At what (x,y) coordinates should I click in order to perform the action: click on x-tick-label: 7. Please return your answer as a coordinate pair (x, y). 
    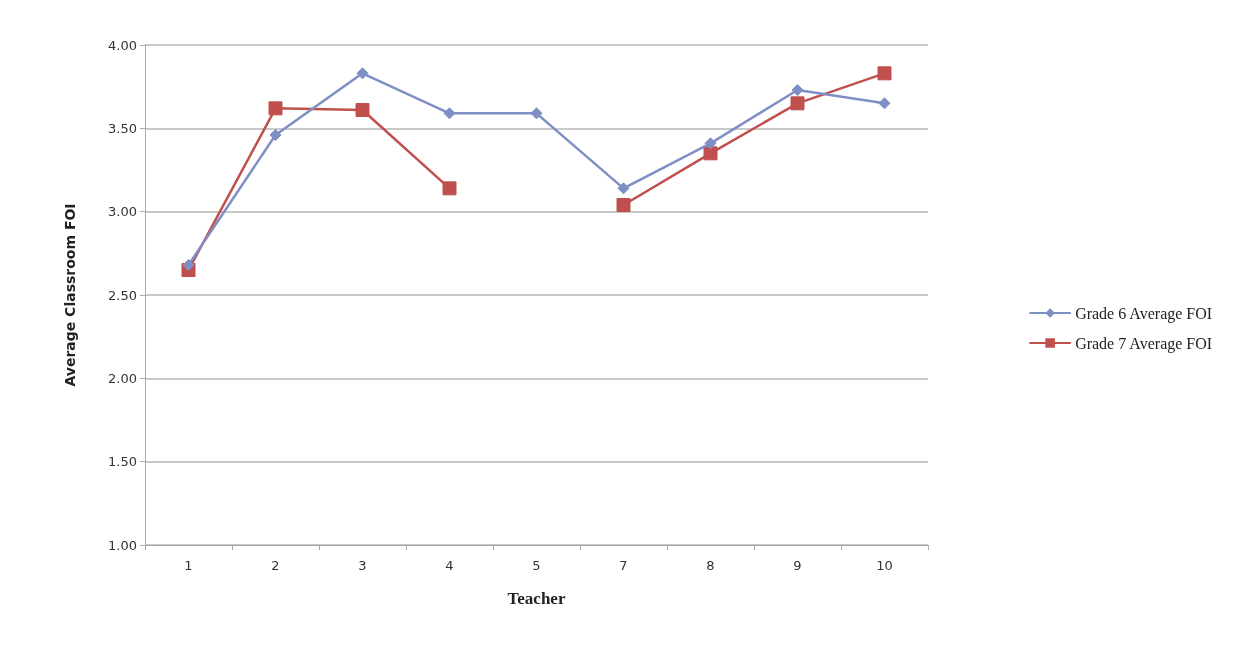
    Looking at the image, I should click on (623, 565).